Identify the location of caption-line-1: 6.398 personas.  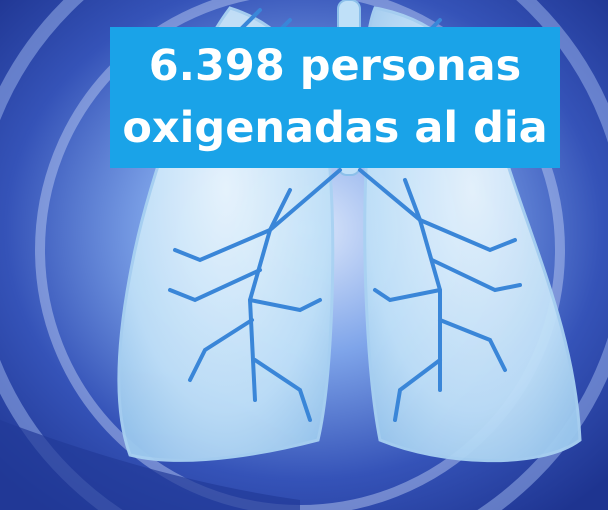
(335, 66).